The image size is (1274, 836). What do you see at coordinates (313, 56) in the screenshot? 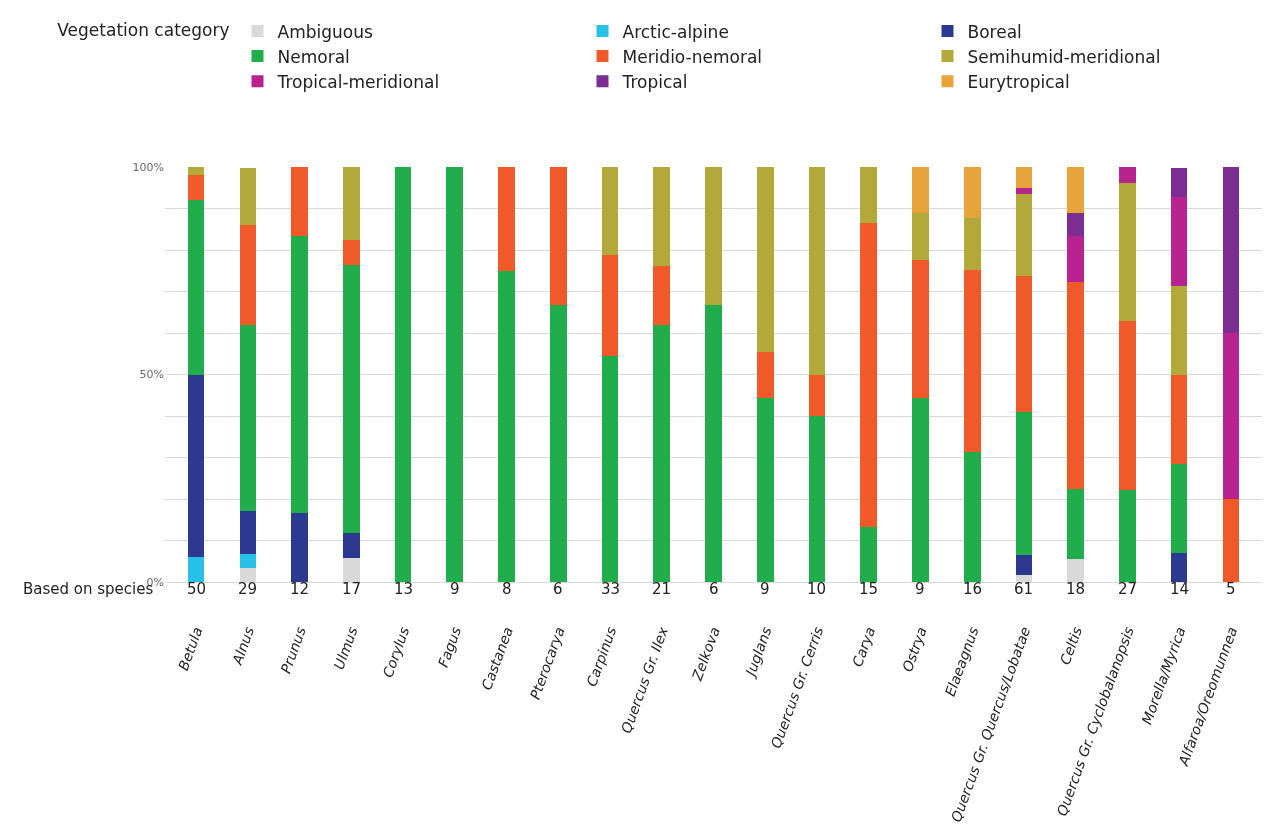
I see `legend-label: Nemoral` at bounding box center [313, 56].